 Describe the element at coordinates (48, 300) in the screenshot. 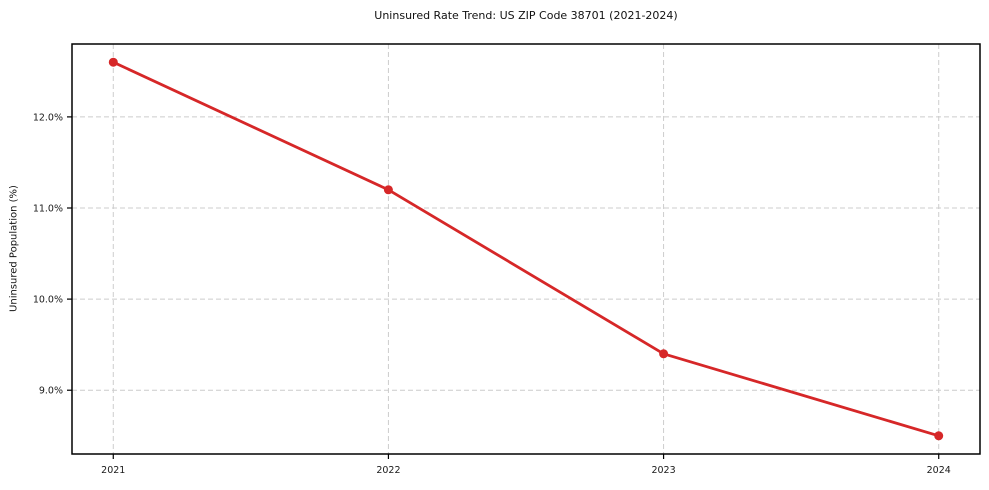

I see `y-tick-label: 10.0%` at that location.